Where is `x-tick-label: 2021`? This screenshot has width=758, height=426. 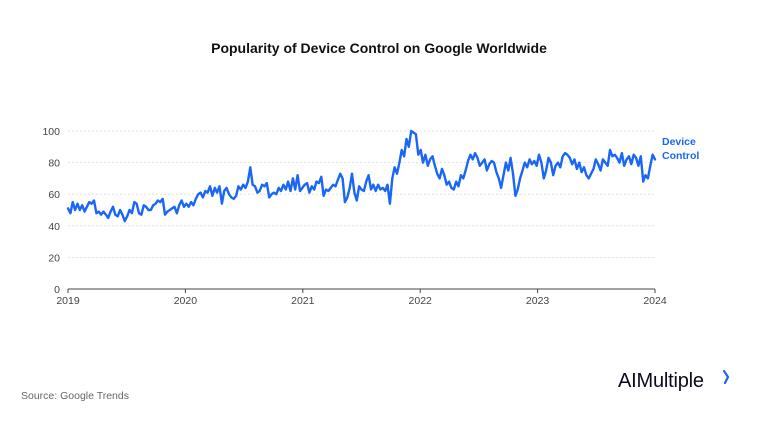
x-tick-label: 2021 is located at coordinates (303, 301).